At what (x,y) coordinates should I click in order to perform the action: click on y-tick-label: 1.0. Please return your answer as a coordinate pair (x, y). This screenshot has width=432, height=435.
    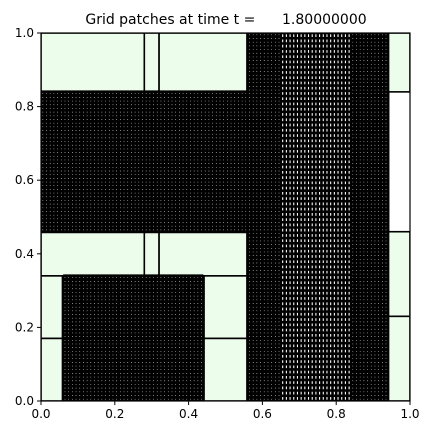
    Looking at the image, I should click on (24, 33).